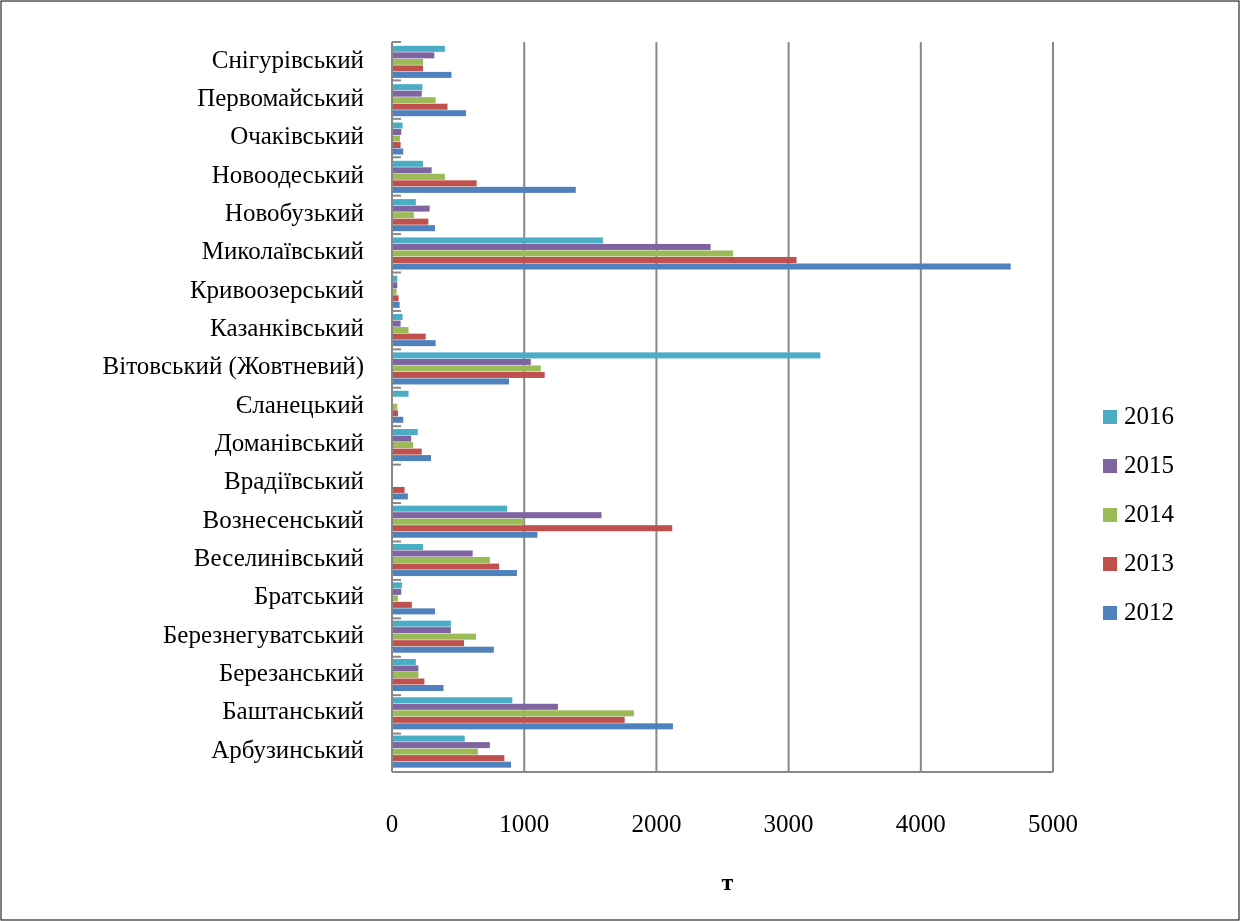 The width and height of the screenshot is (1240, 921). I want to click on y-tick-label: Миколаївський, so click(282, 251).